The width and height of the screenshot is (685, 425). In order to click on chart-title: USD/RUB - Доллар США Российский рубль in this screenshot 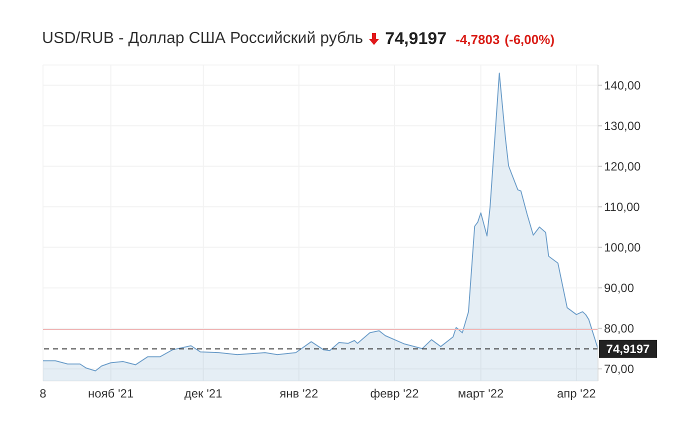, I will do `click(203, 39)`.